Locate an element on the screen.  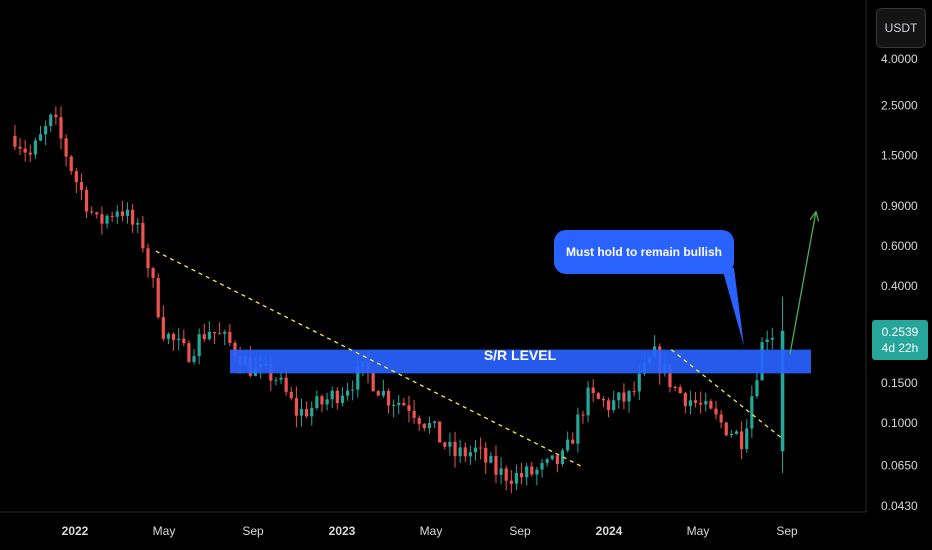
time-tick-label: 2022 is located at coordinates (75, 531).